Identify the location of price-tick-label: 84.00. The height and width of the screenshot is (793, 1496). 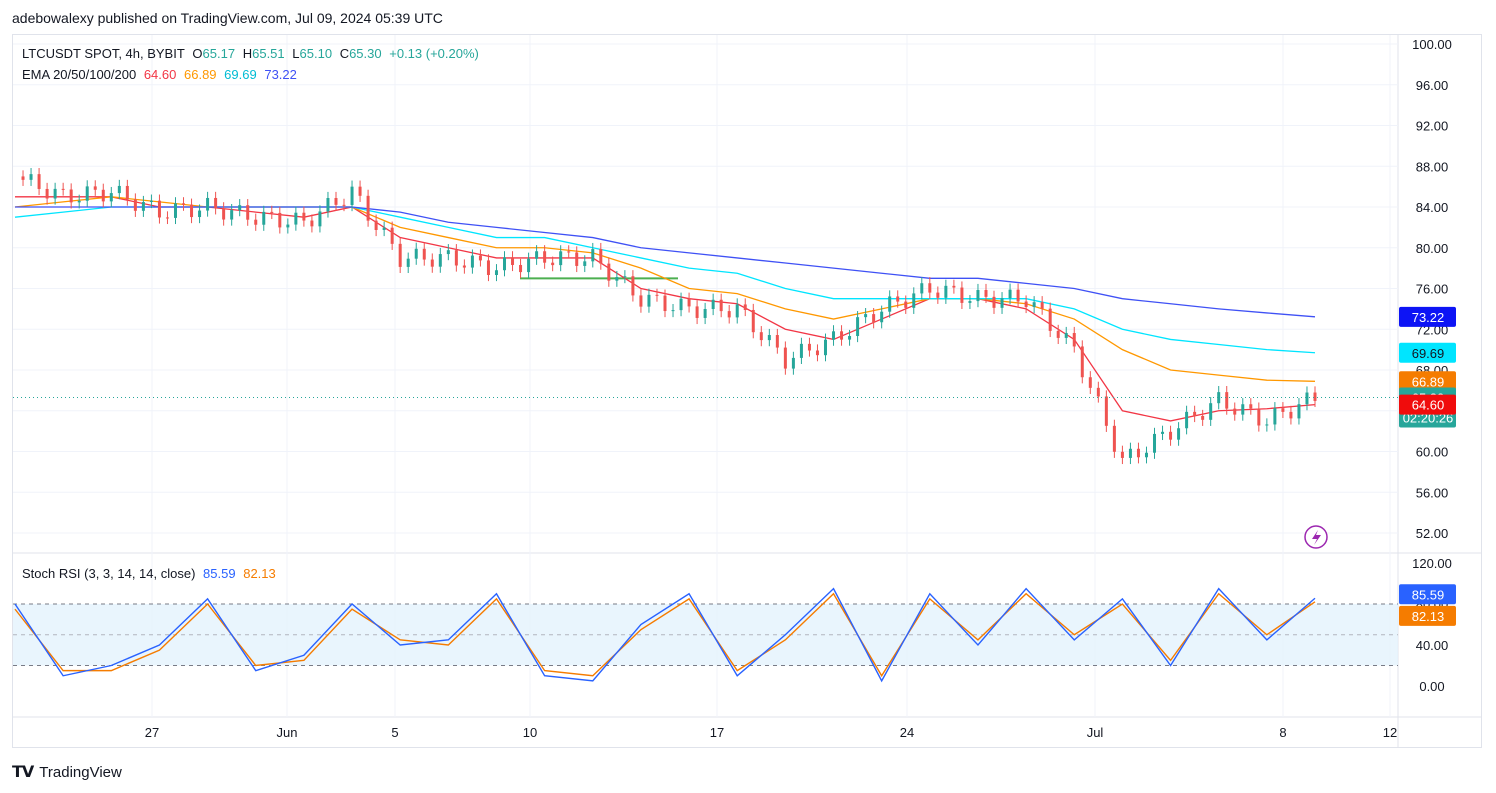
(1432, 207).